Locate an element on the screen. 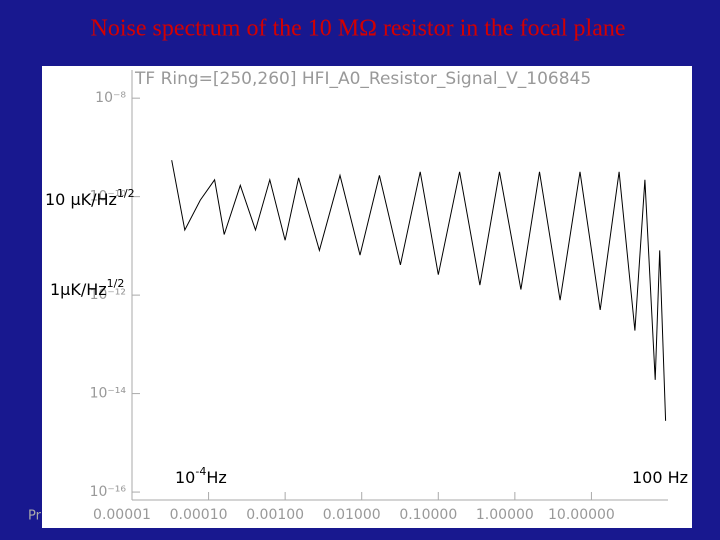 The width and height of the screenshot is (720, 540). annotation-sup: -4 is located at coordinates (200, 471).